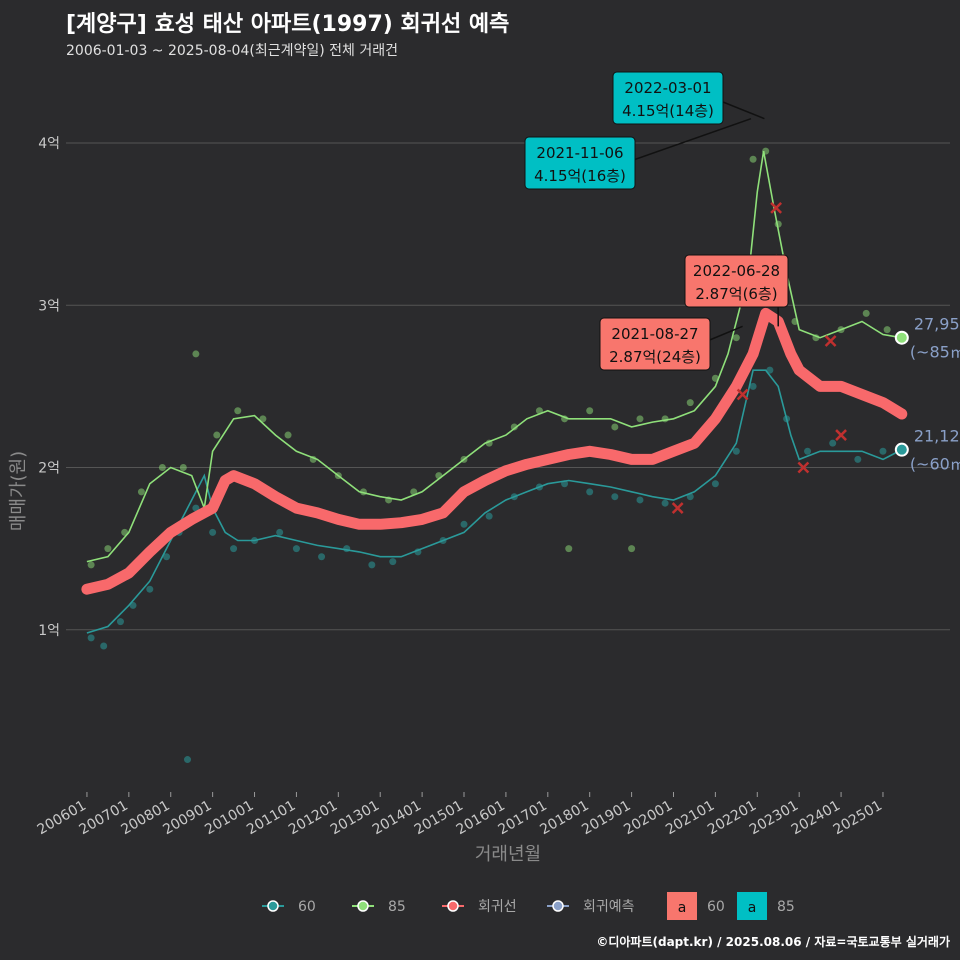 This screenshot has height=960, width=960. I want to click on annotation-leader, so click(688, 140).